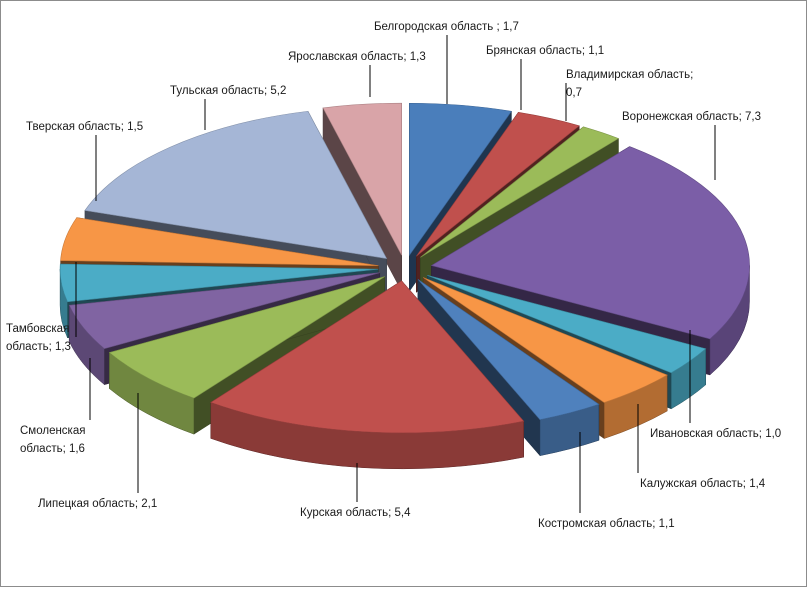  I want to click on data-label-7: Костромская область; 1,1, so click(606, 524).